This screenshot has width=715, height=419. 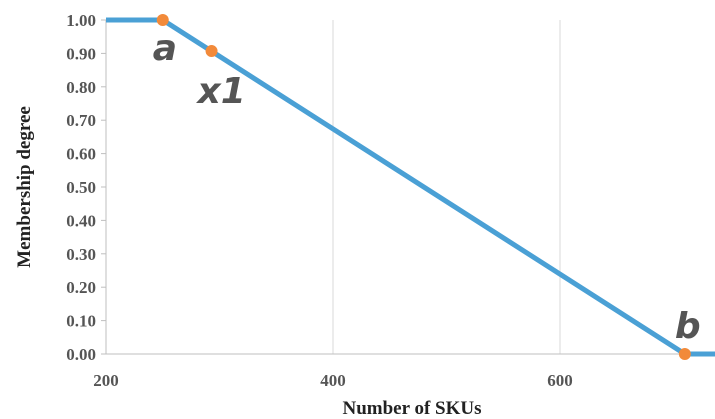 What do you see at coordinates (81, 187) in the screenshot?
I see `y-tick-label: 0.50` at bounding box center [81, 187].